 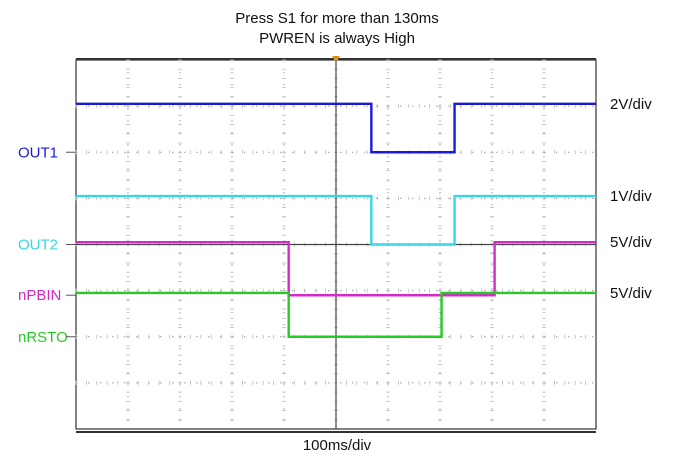 What do you see at coordinates (336, 18) in the screenshot?
I see `chart-title: Press S1 for more than 130ms` at bounding box center [336, 18].